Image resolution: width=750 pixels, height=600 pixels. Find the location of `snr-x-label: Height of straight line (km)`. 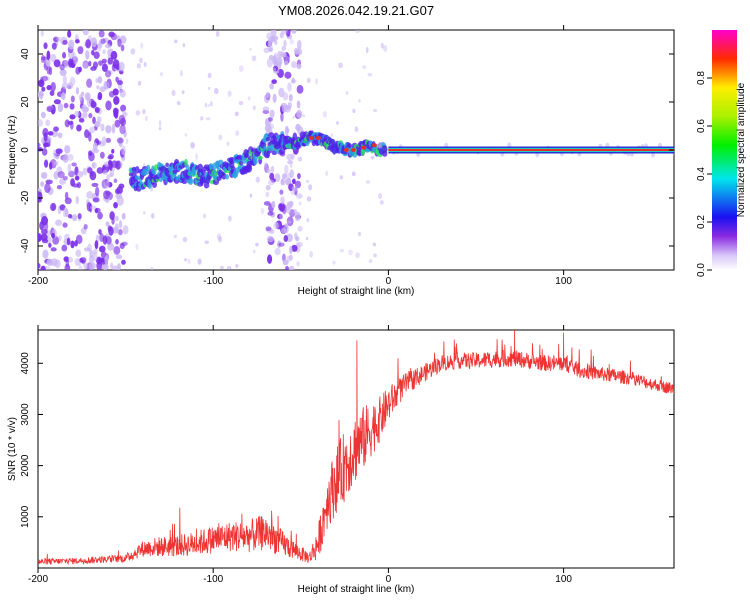

snr-x-label: Height of straight line (km) is located at coordinates (356, 589).